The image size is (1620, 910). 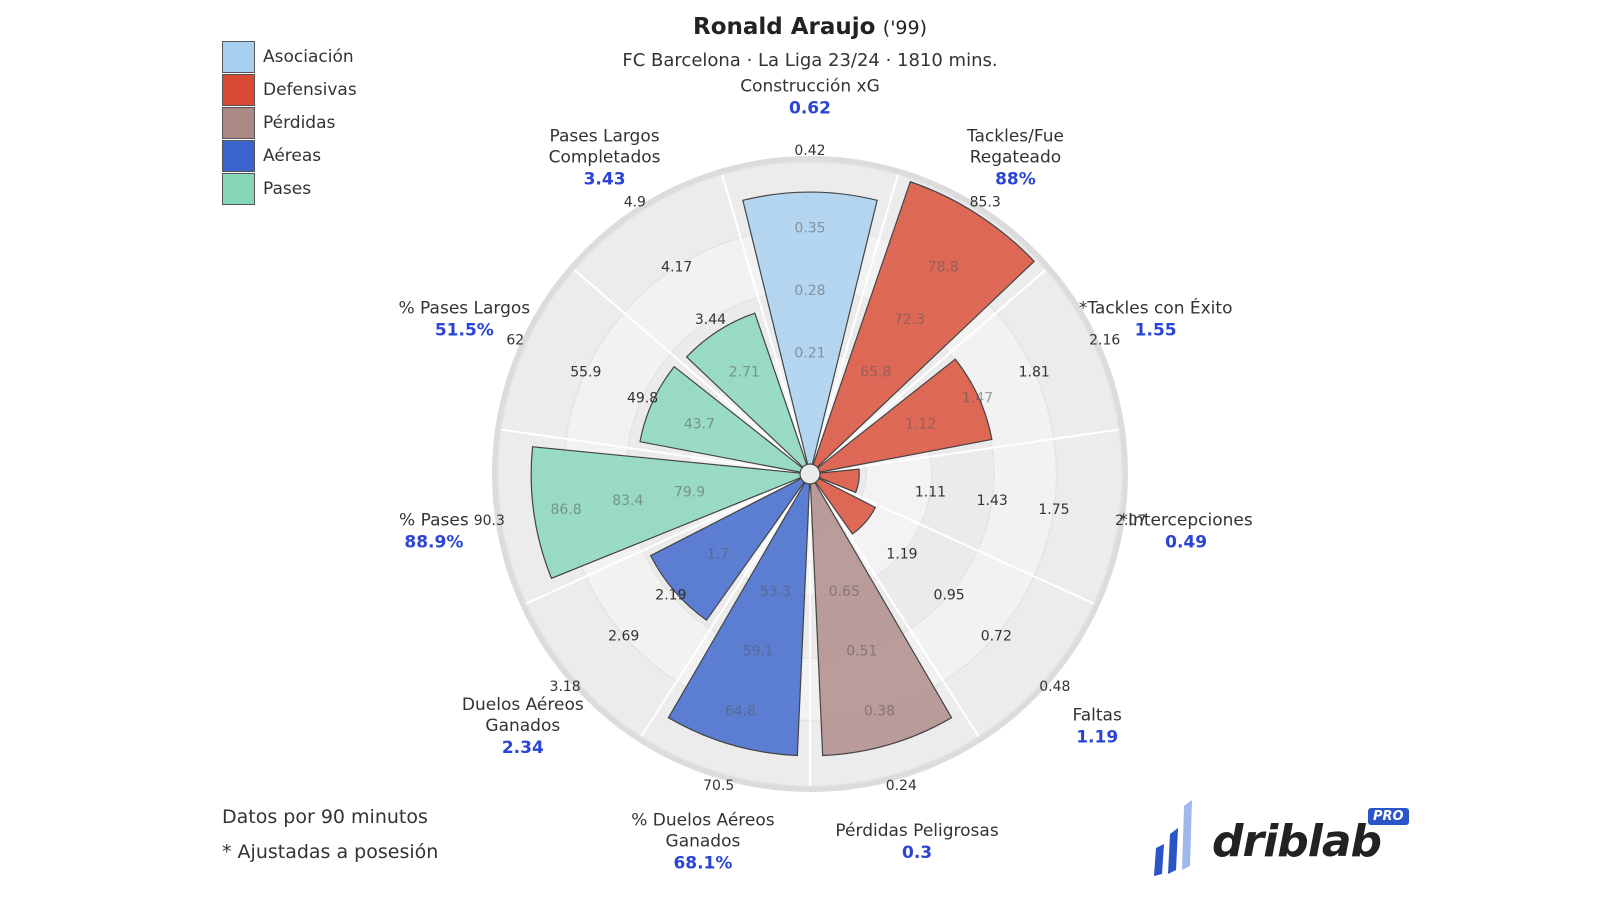 I want to click on chart-title: Ronald Araujo ('99), so click(x=810, y=27).